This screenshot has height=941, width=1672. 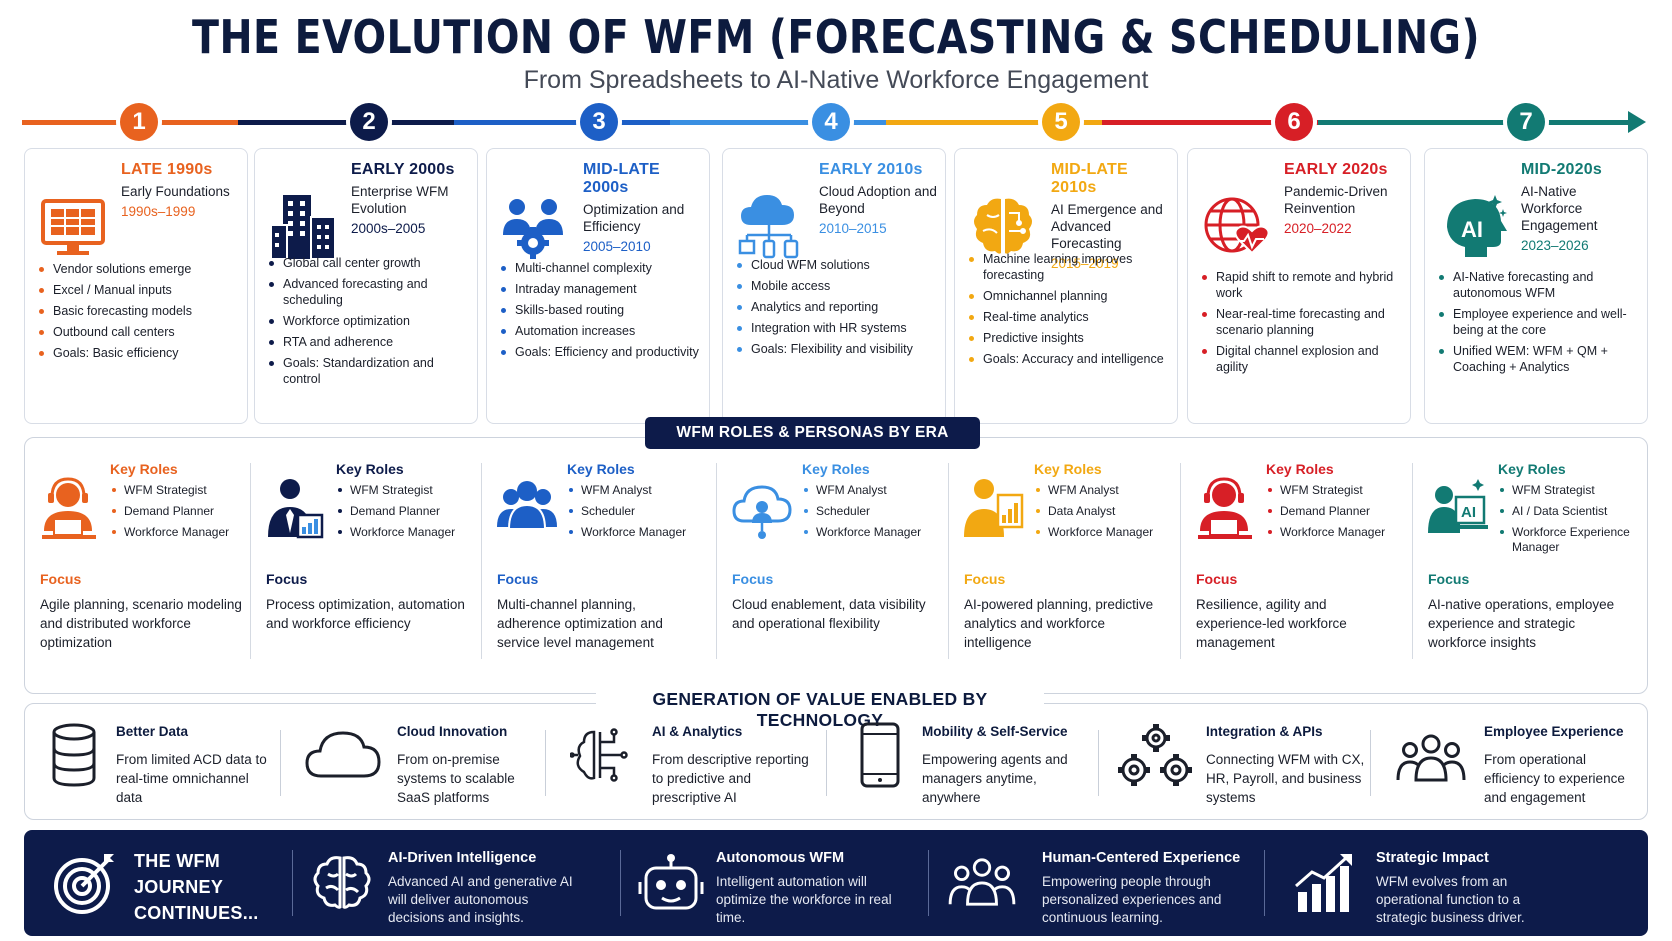 What do you see at coordinates (1458, 506) in the screenshot?
I see `ai-user-icon: AI` at bounding box center [1458, 506].